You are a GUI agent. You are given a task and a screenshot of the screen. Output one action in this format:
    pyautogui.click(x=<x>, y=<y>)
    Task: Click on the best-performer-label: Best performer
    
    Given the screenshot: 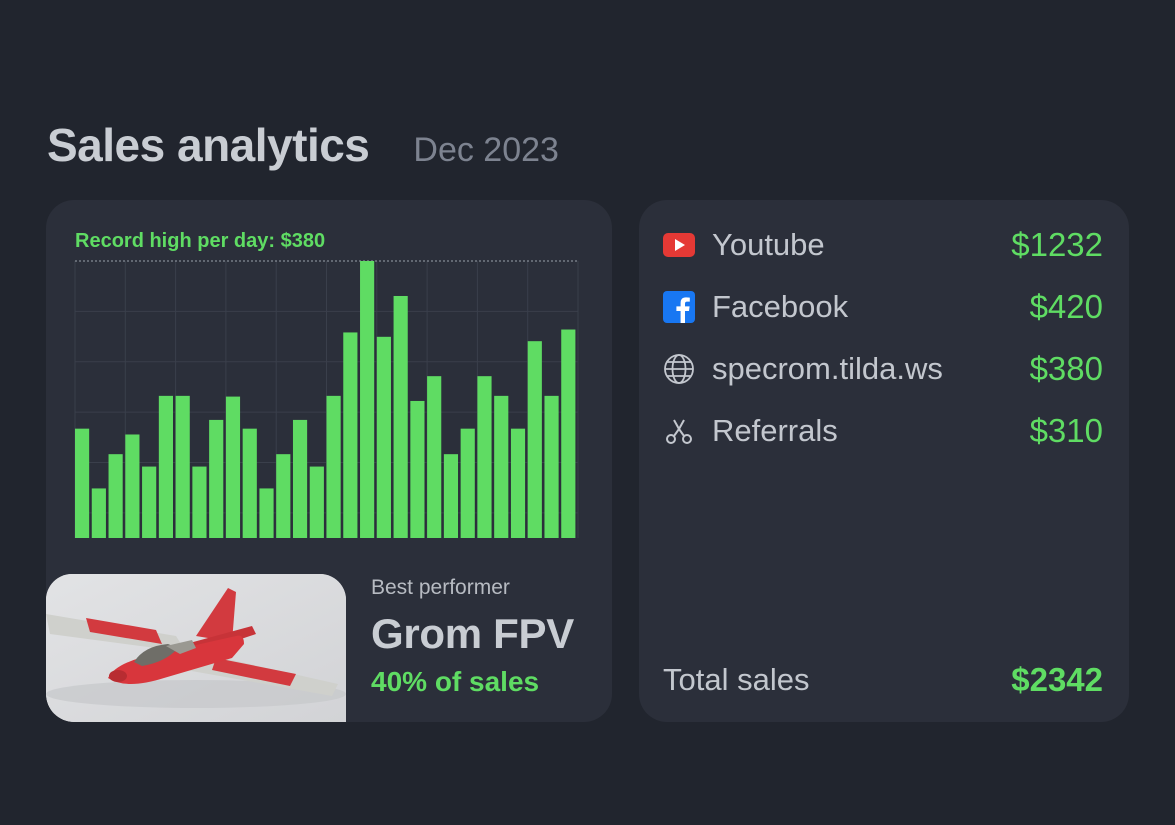 What is the action you would take?
    pyautogui.click(x=440, y=587)
    